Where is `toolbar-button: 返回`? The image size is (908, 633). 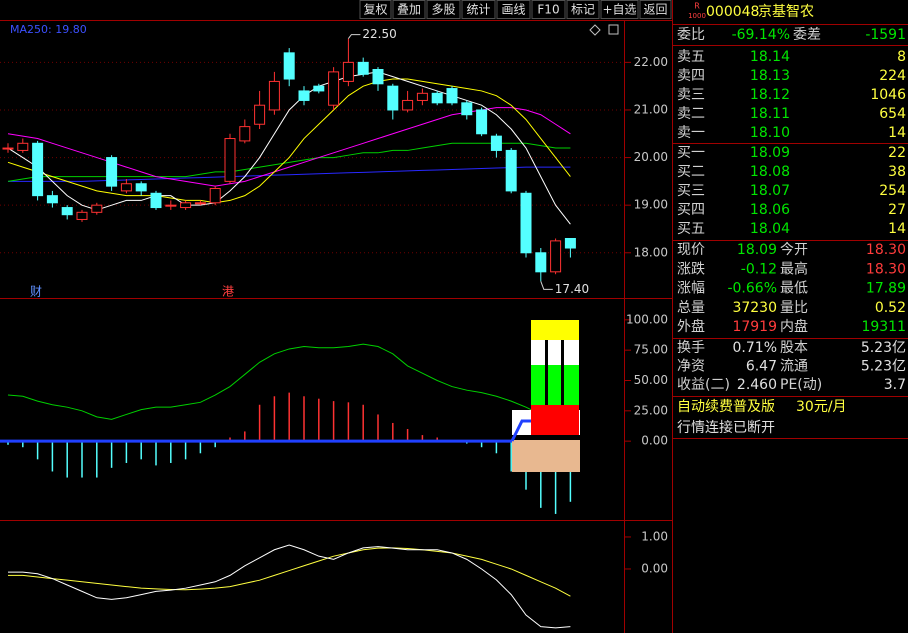
toolbar-button: 返回 is located at coordinates (655, 9).